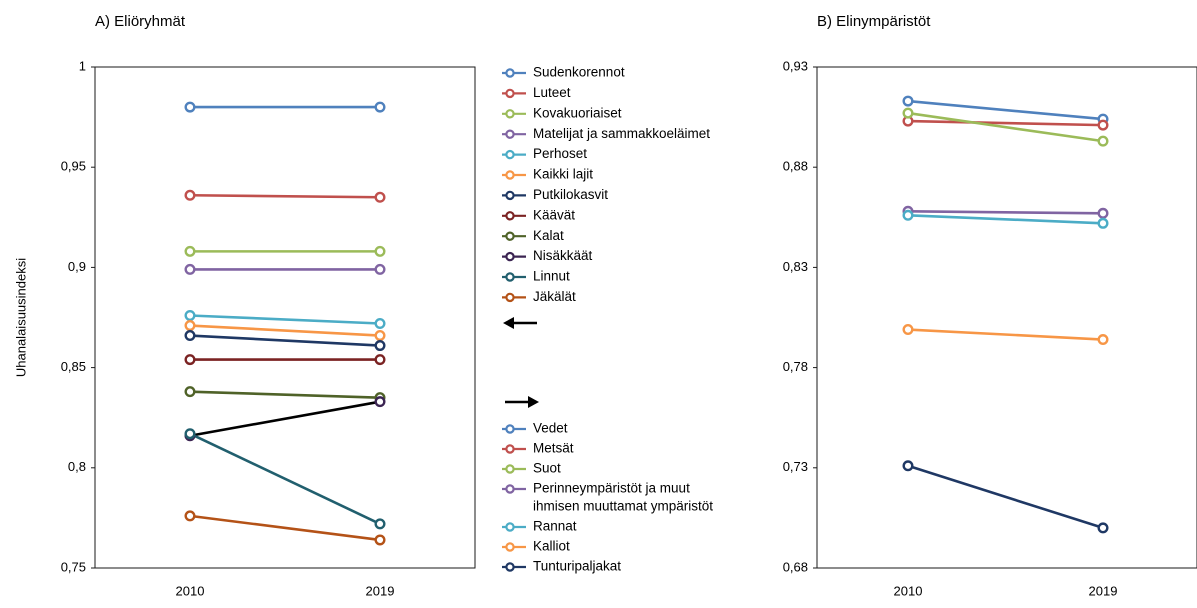  What do you see at coordinates (563, 255) in the screenshot?
I see `legend-a-label: Nisäkkäät` at bounding box center [563, 255].